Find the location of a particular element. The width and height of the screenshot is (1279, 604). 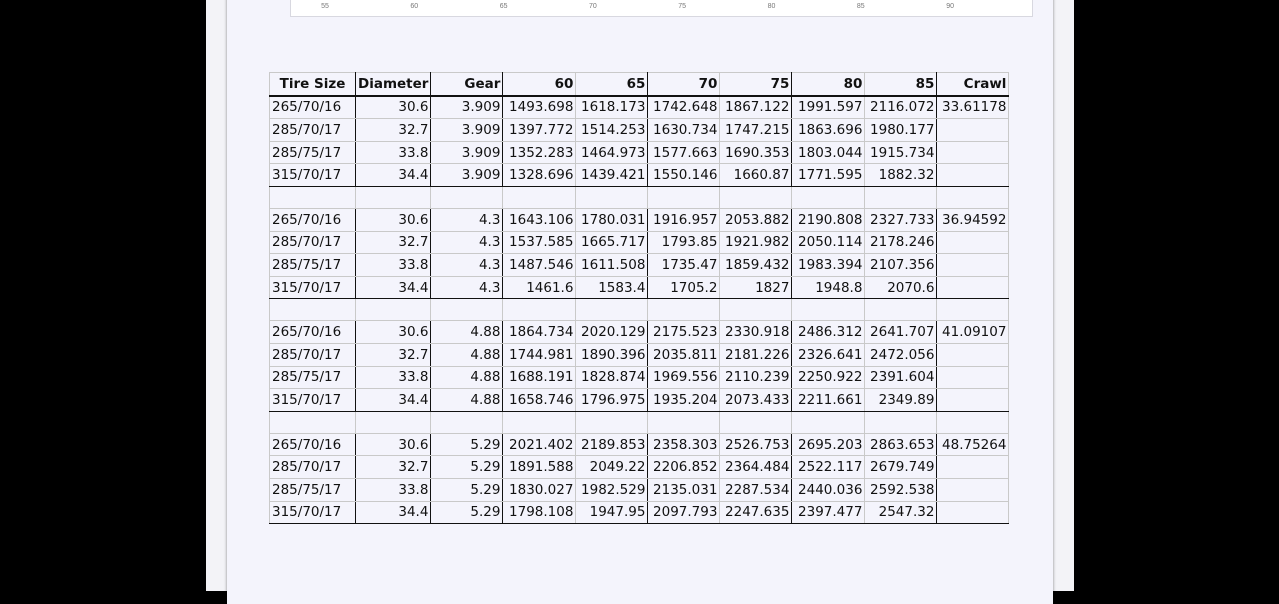

value-cell: 1980.177 is located at coordinates (901, 130).